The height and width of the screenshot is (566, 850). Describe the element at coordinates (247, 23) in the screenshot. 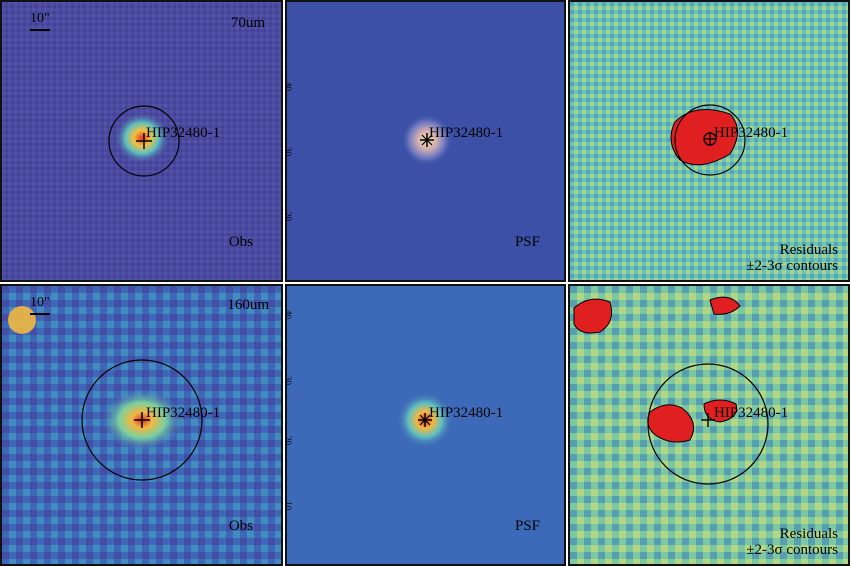

I see `band-label: 70um` at that location.